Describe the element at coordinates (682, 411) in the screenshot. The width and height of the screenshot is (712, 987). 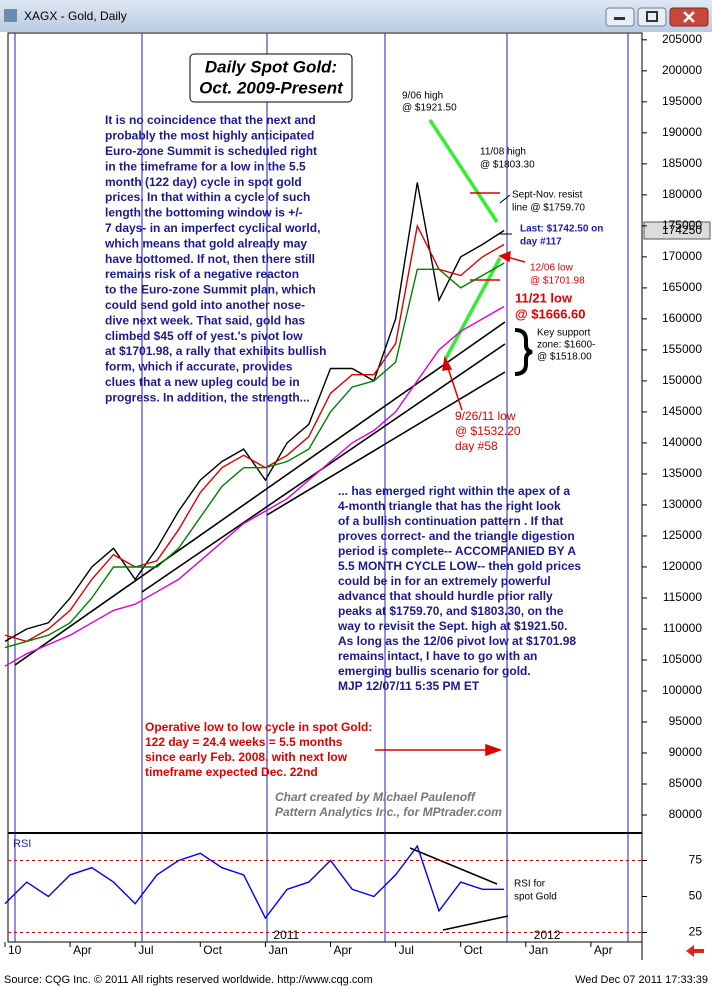
I see `y-tick-label: 145000` at that location.